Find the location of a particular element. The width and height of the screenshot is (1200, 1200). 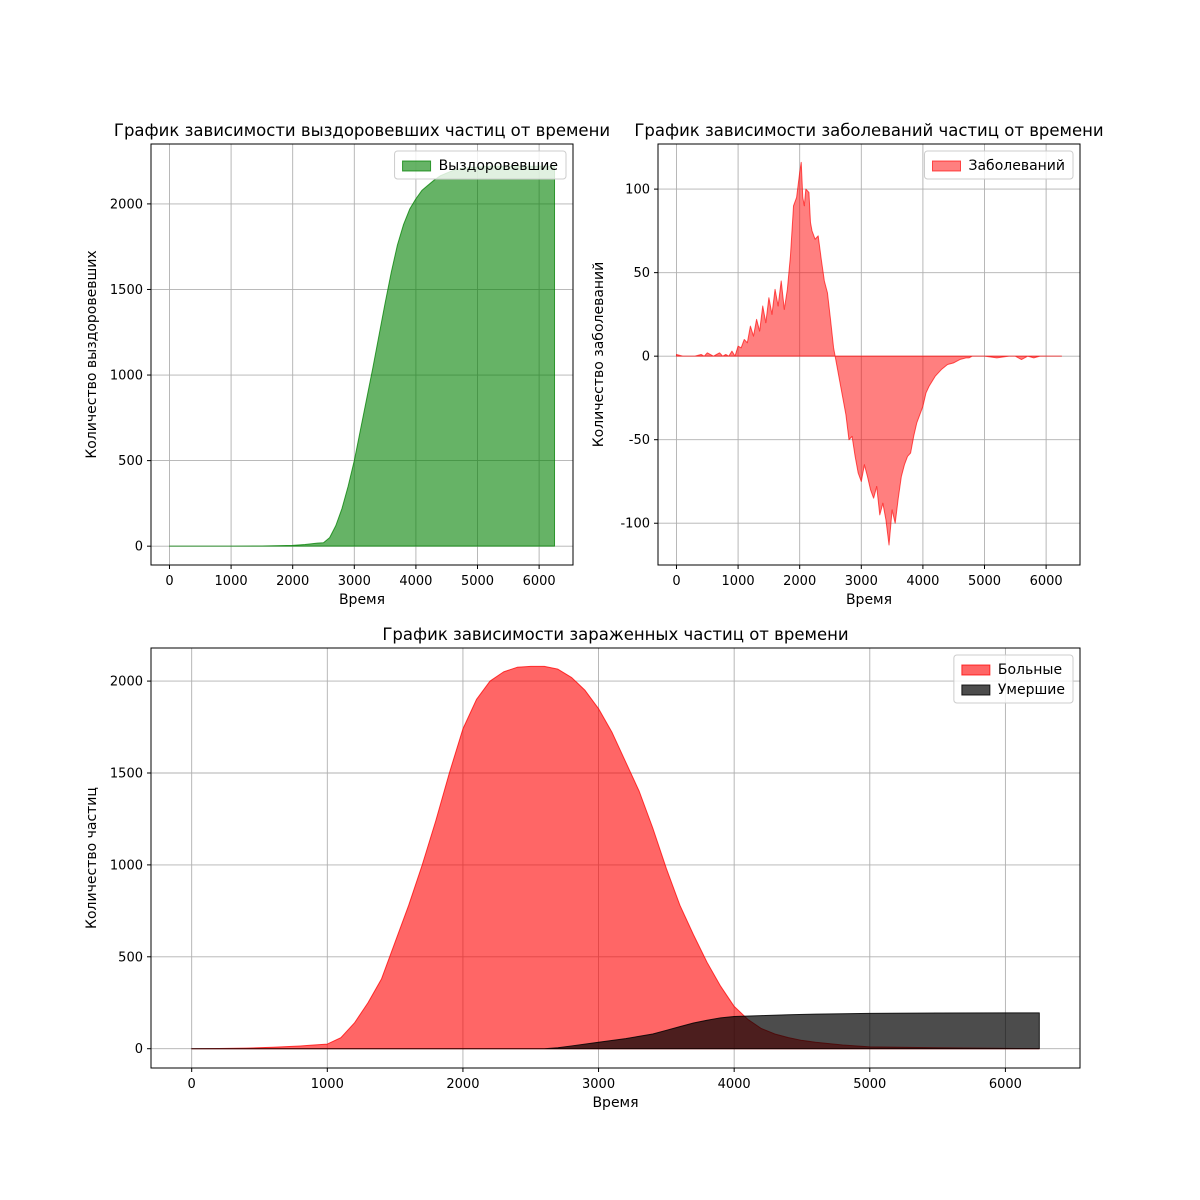

y-tick-label: -100 is located at coordinates (635, 524).